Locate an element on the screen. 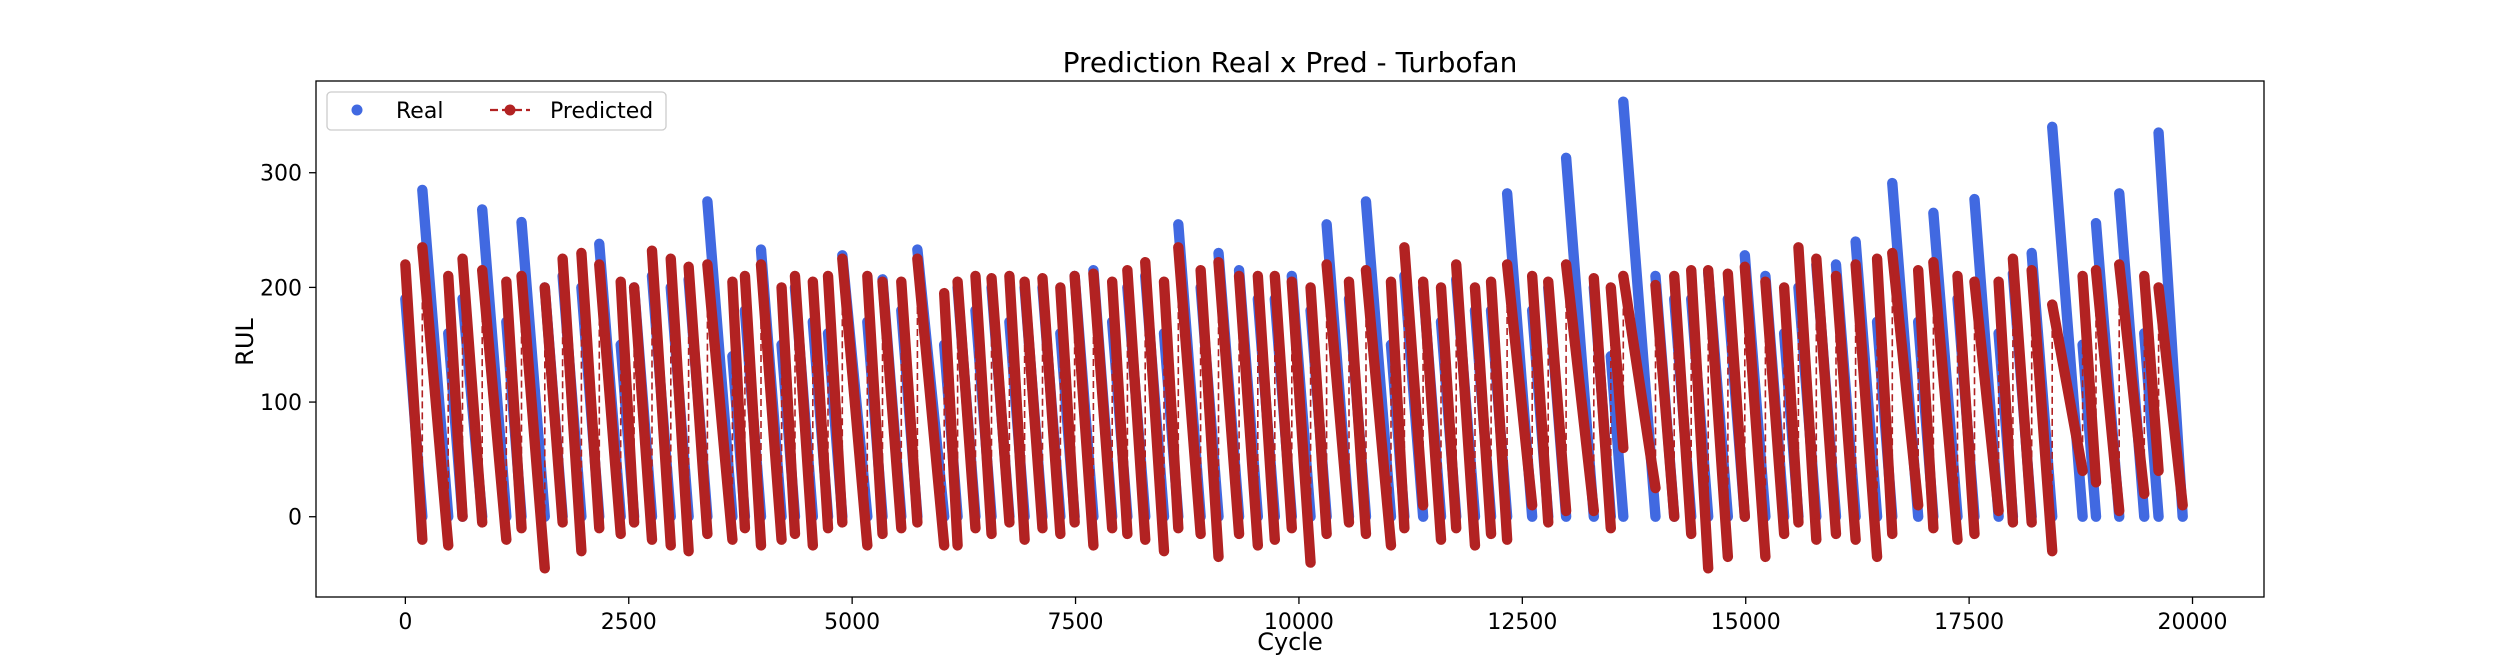 The height and width of the screenshot is (670, 2500). x-tick-label: 5000 is located at coordinates (852, 622).